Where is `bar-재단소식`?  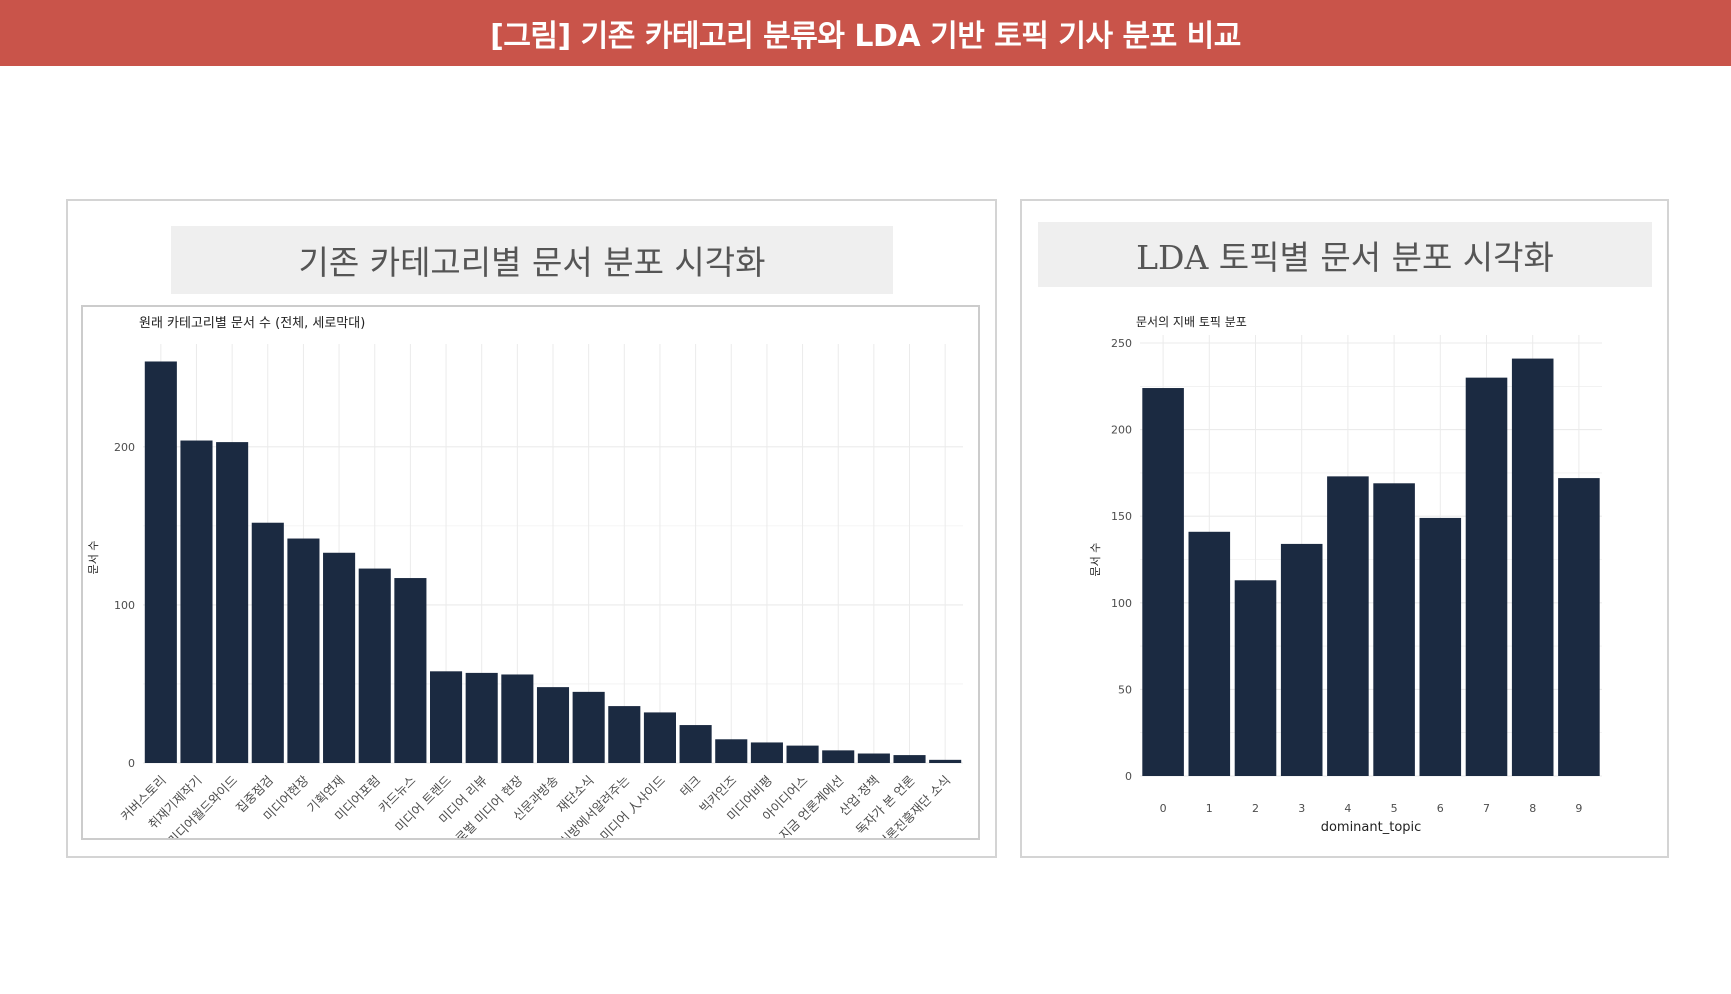 bar-재단소식 is located at coordinates (588, 727).